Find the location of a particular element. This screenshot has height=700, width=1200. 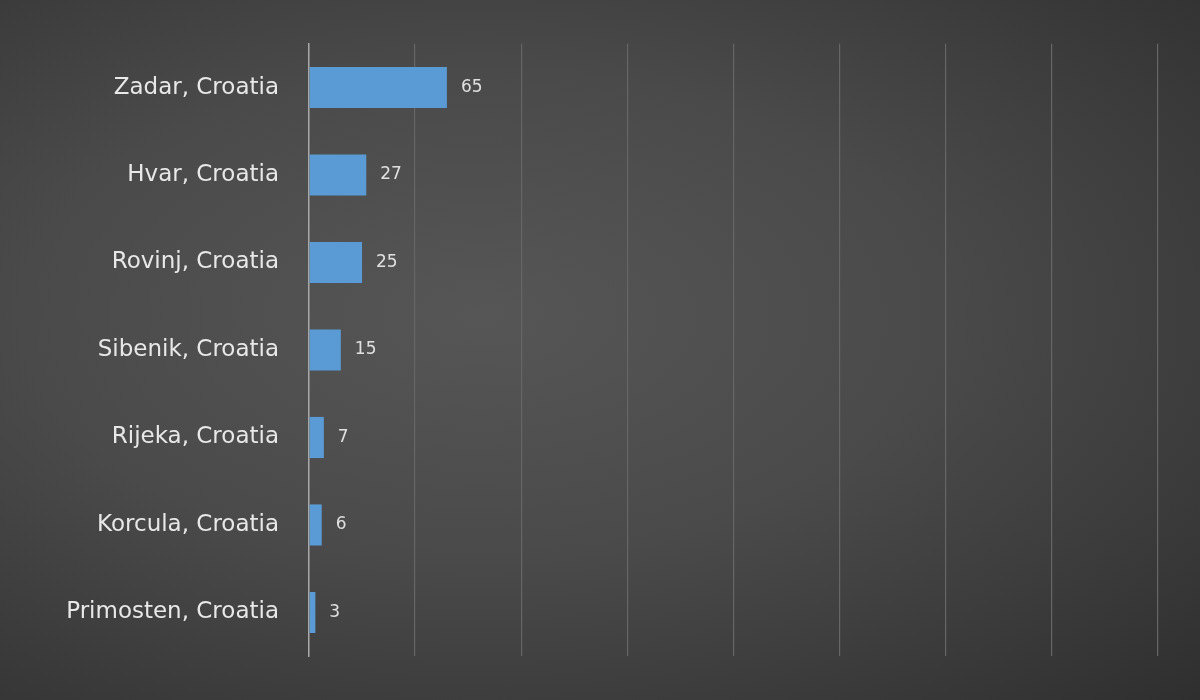

y-tick-label: Rovinj, Croatia is located at coordinates (195, 260).